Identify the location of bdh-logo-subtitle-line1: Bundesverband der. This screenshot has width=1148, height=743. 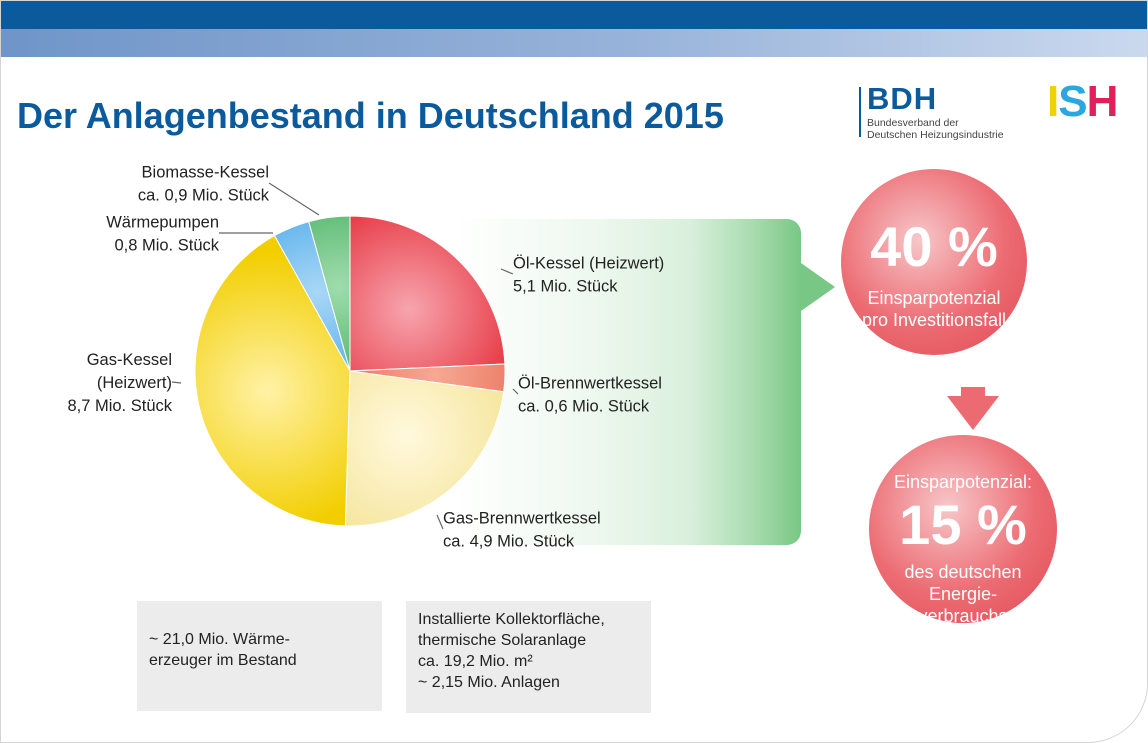
(913, 123).